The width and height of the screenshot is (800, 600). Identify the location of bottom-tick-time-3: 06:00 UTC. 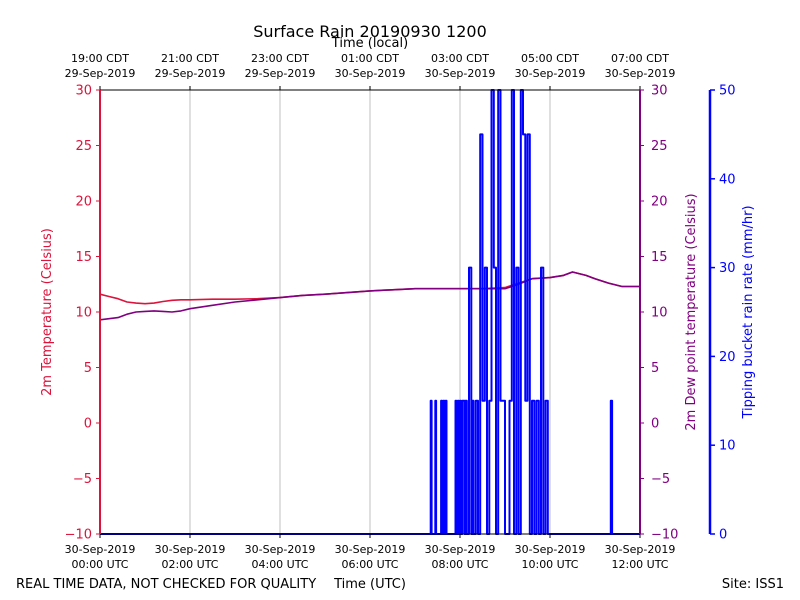
(369, 564).